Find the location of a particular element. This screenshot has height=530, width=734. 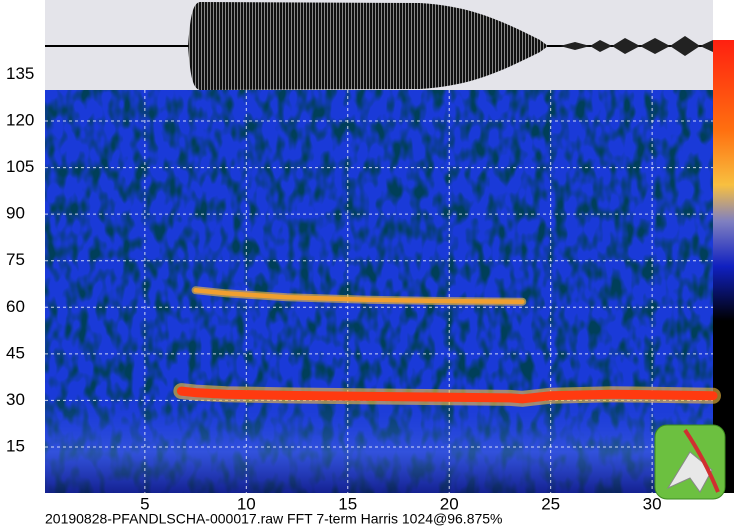

app-icon is located at coordinates (690, 462).